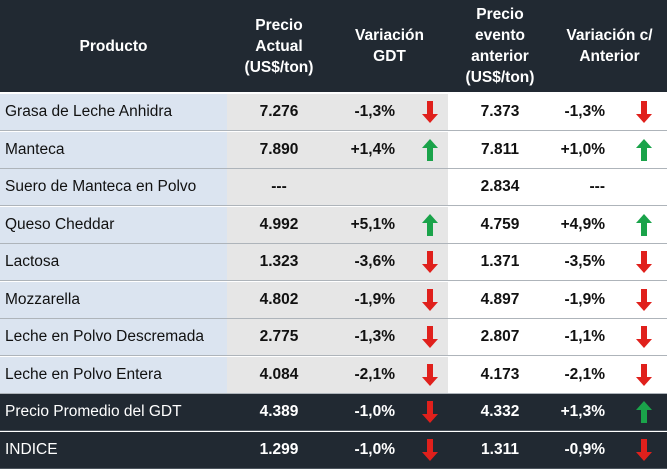 This screenshot has height=469, width=667. I want to click on table-row: Manteca 7.890 +1,4% 7.811 +1,0%, so click(333, 150).